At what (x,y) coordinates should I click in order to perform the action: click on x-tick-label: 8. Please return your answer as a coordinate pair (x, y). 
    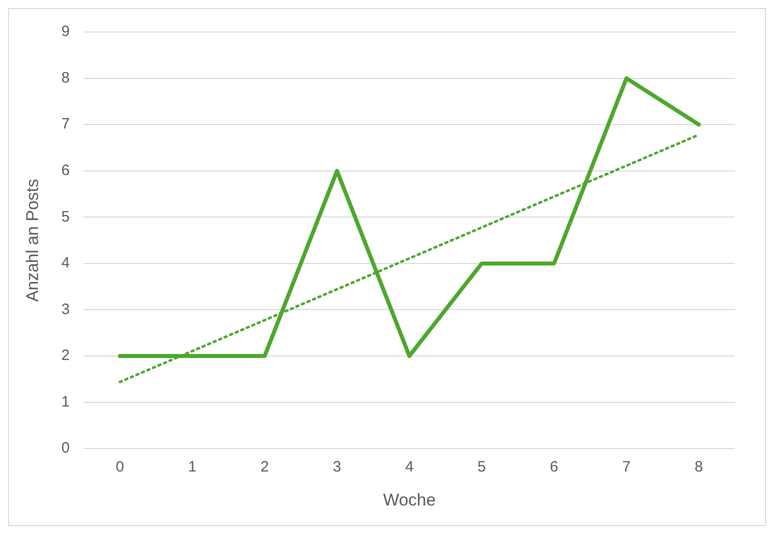
    Looking at the image, I should click on (698, 467).